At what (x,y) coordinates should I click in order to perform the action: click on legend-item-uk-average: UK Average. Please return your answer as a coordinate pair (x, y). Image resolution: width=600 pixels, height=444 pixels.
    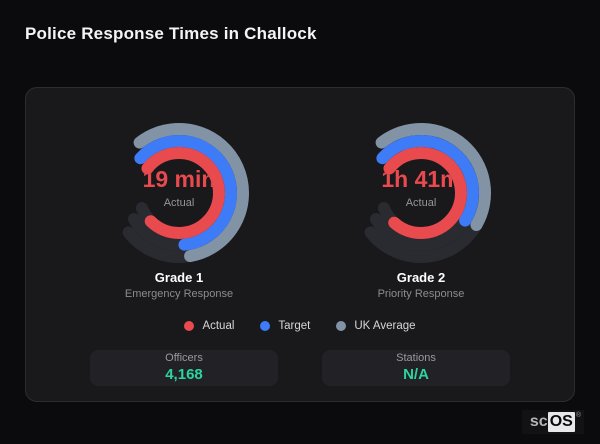
    Looking at the image, I should click on (376, 326).